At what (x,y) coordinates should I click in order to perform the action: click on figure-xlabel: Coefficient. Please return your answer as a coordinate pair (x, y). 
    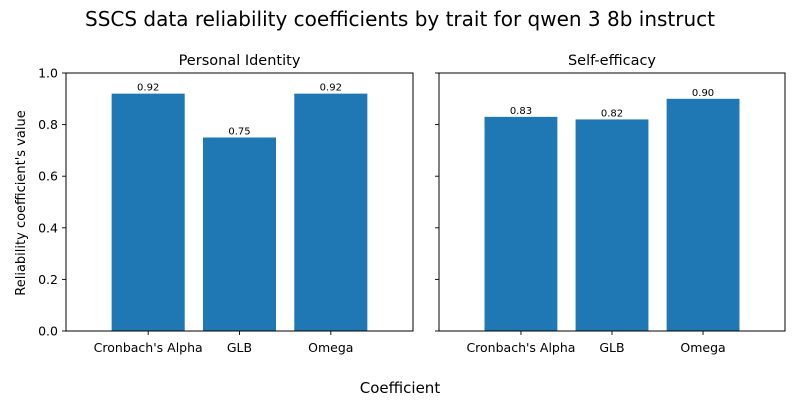
    Looking at the image, I should click on (400, 388).